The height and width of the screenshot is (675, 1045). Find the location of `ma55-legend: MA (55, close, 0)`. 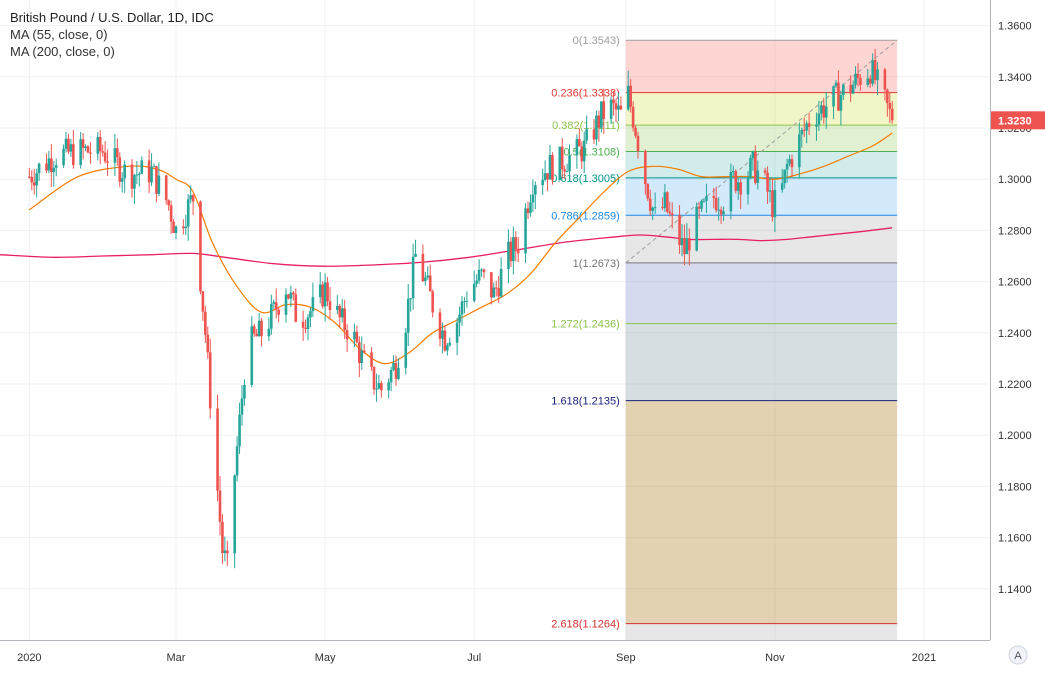

ma55-legend: MA (55, close, 0) is located at coordinates (59, 34).